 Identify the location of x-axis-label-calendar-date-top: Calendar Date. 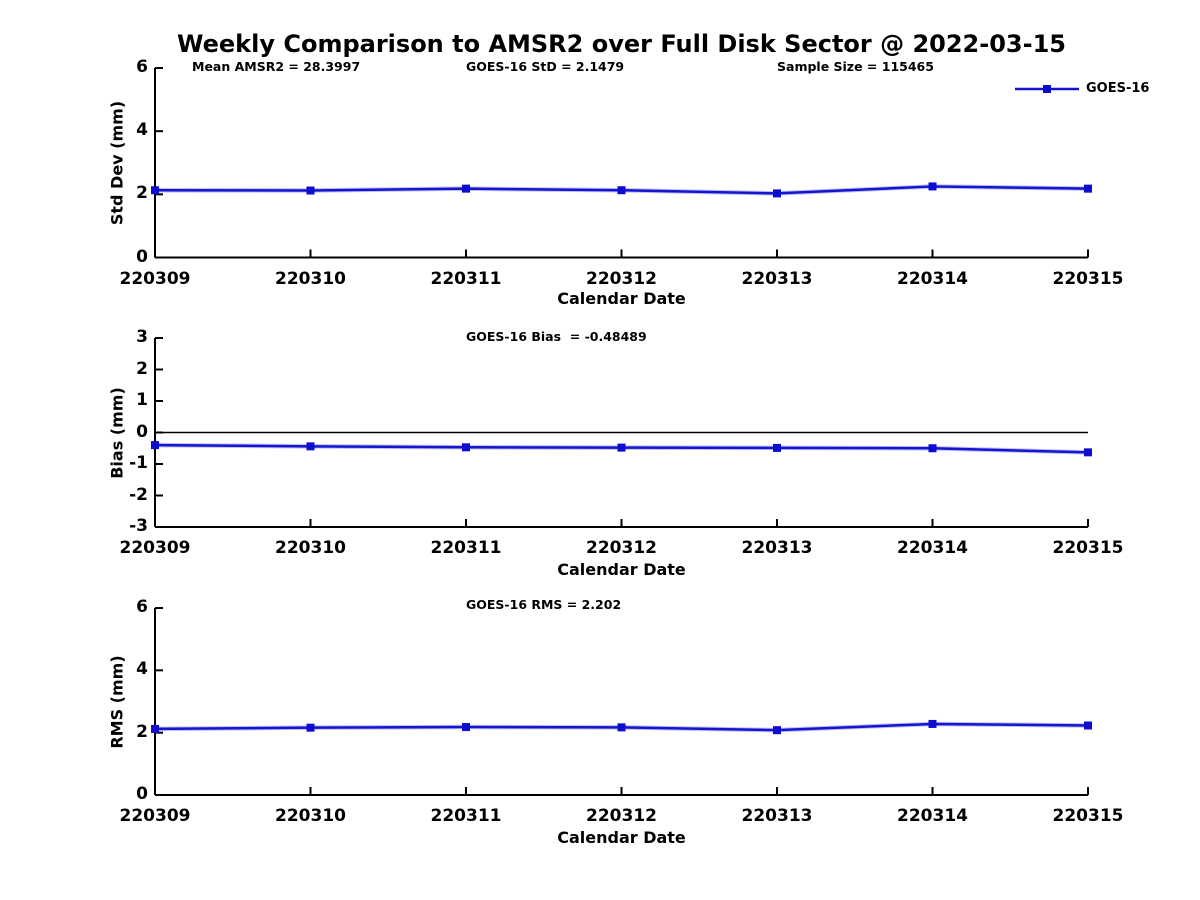
(621, 298).